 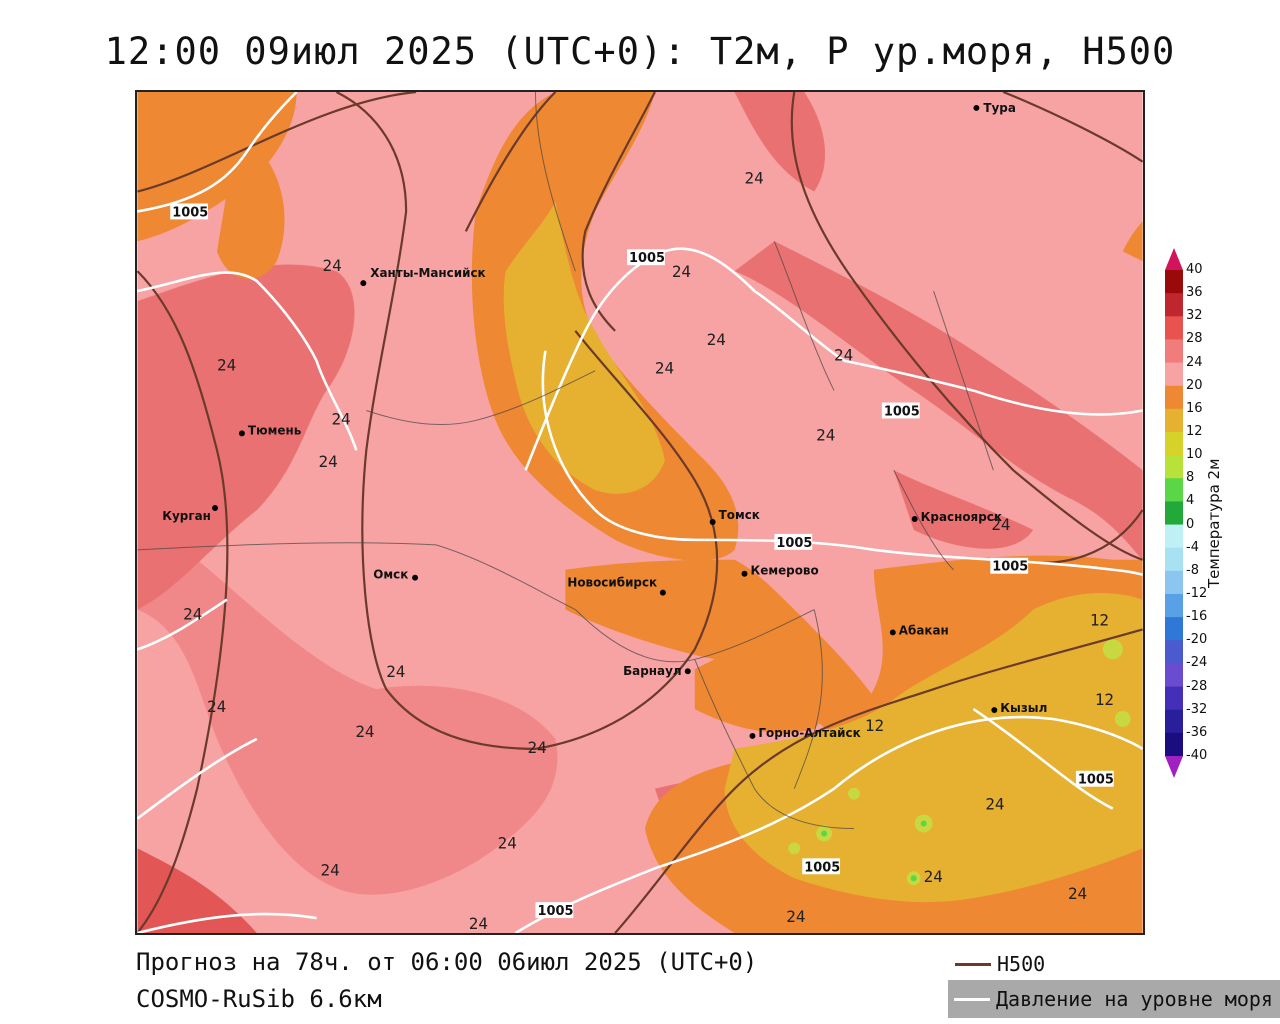 What do you see at coordinates (612, 583) in the screenshot?
I see `city-label-novosibirsk: Новосибирск` at bounding box center [612, 583].